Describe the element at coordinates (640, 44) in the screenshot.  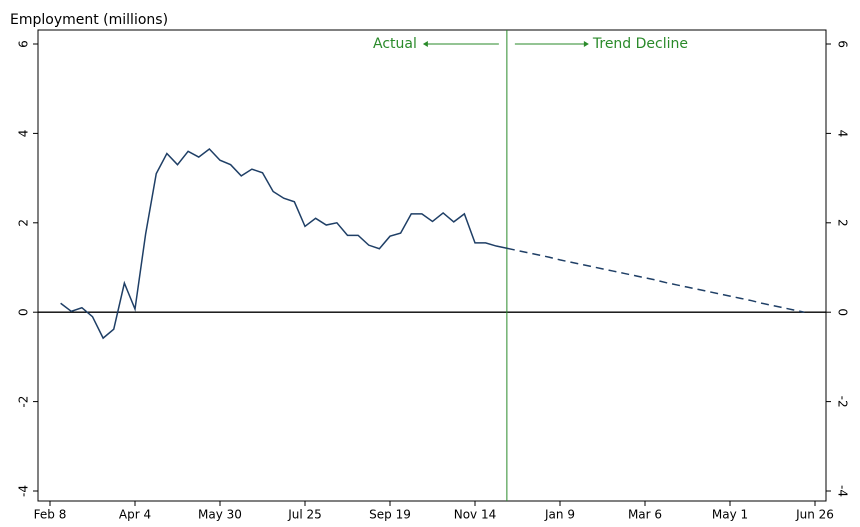
I see `annotation: Trend Decline` at that location.